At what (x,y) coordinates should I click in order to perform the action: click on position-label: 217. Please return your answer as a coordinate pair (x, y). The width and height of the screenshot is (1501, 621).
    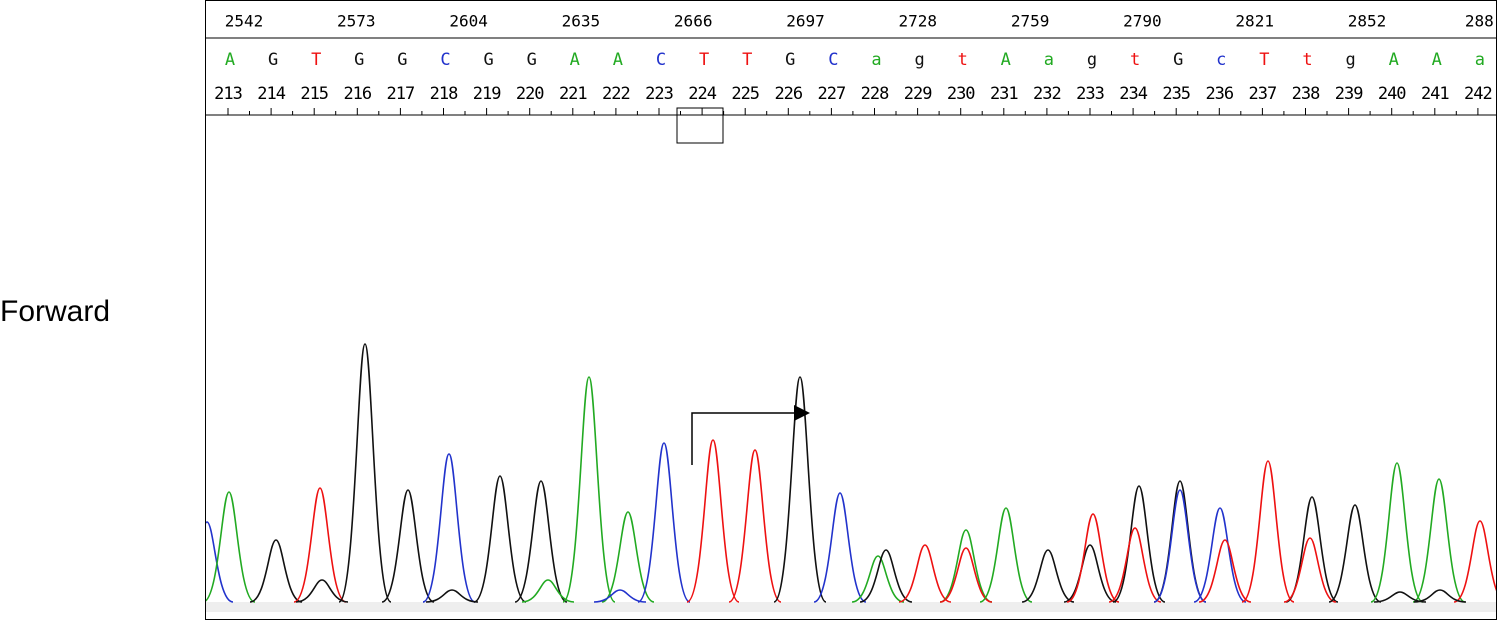
    Looking at the image, I should click on (401, 94).